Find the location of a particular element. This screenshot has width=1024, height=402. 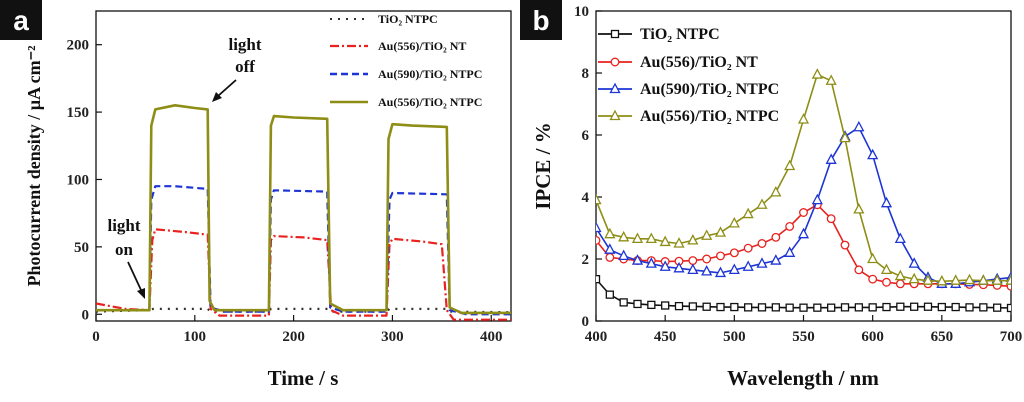

legend-b-label-0: TiO₂ NTPC is located at coordinates (680, 34).